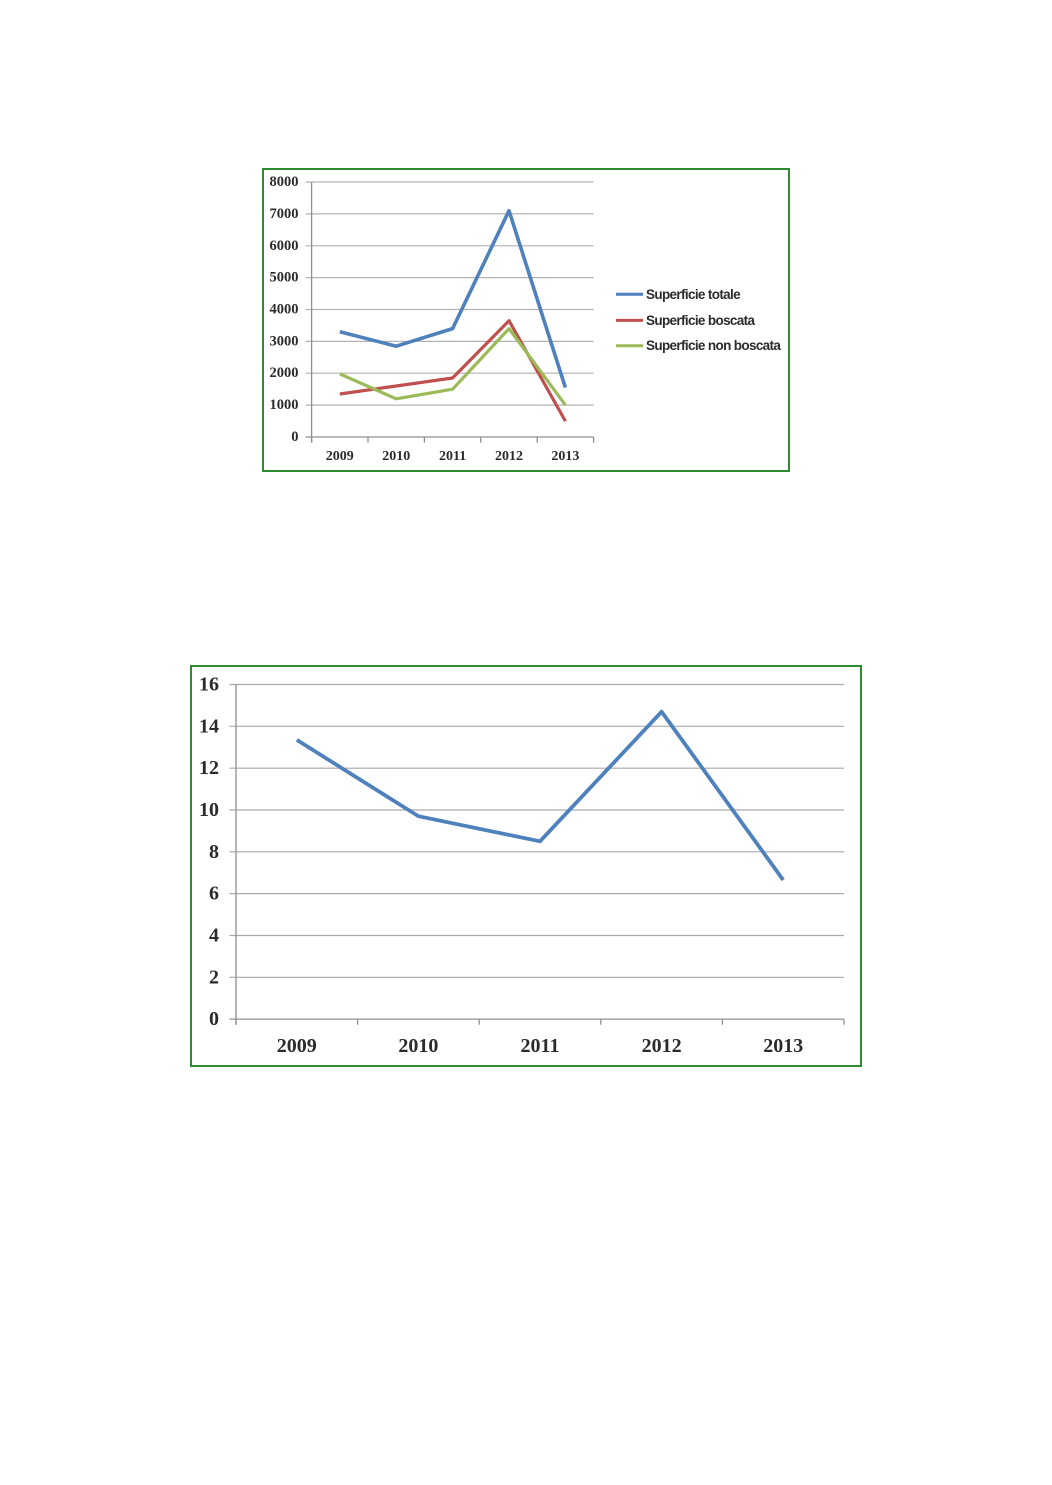 Image resolution: width=1052 pixels, height=1485 pixels. I want to click on svg-text: 6000, so click(284, 246).